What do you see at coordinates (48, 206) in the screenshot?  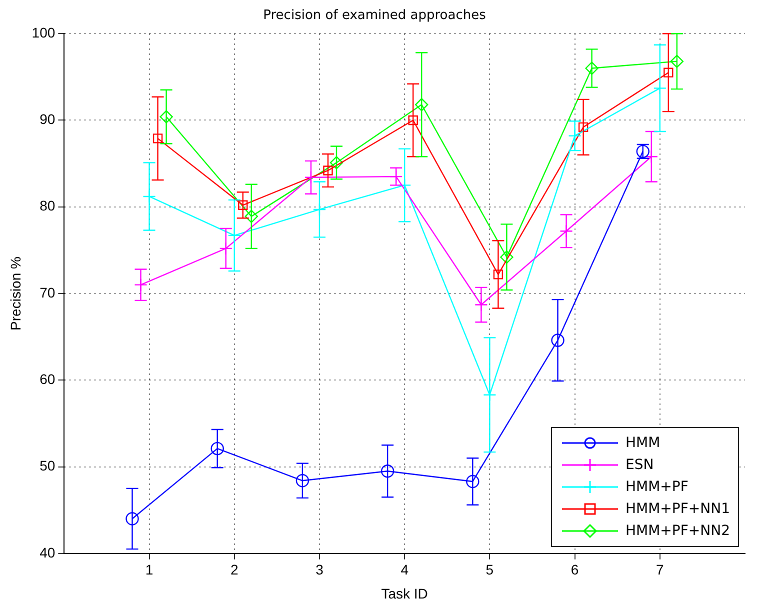 I see `y-tick-label: 80` at bounding box center [48, 206].